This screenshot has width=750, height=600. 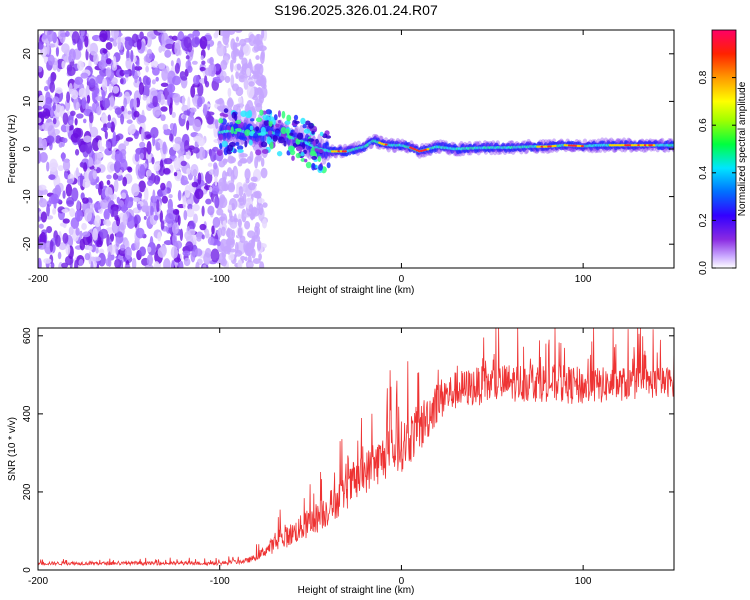 I want to click on signal-halo, so click(x=290, y=142).